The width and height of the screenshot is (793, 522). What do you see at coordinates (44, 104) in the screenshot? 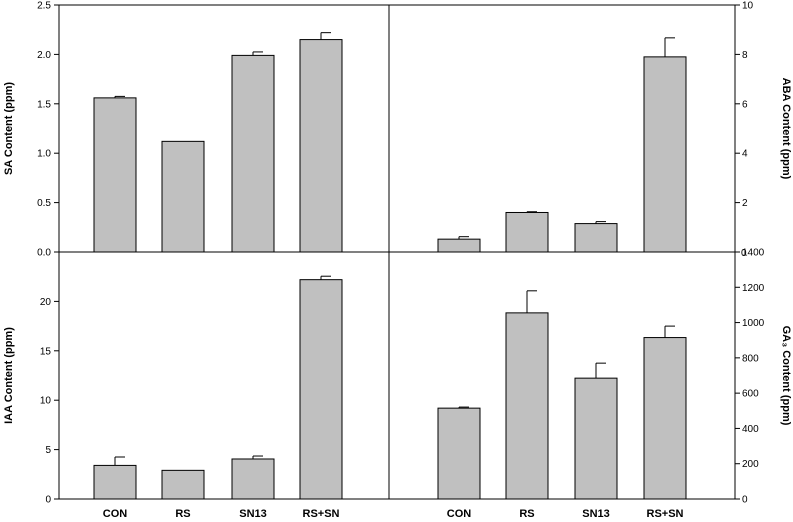
I see `y-tick-label: 1.5` at bounding box center [44, 104].